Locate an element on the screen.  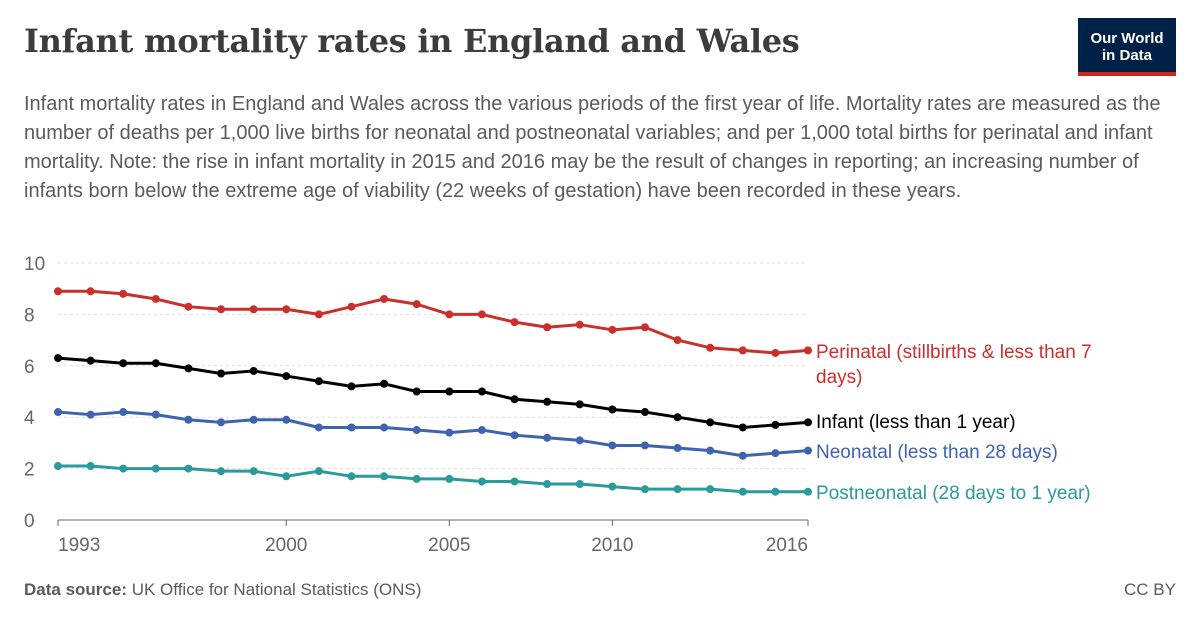
series-label-postneonatal: Postneonatal (28 days to 1 year) is located at coordinates (953, 493).